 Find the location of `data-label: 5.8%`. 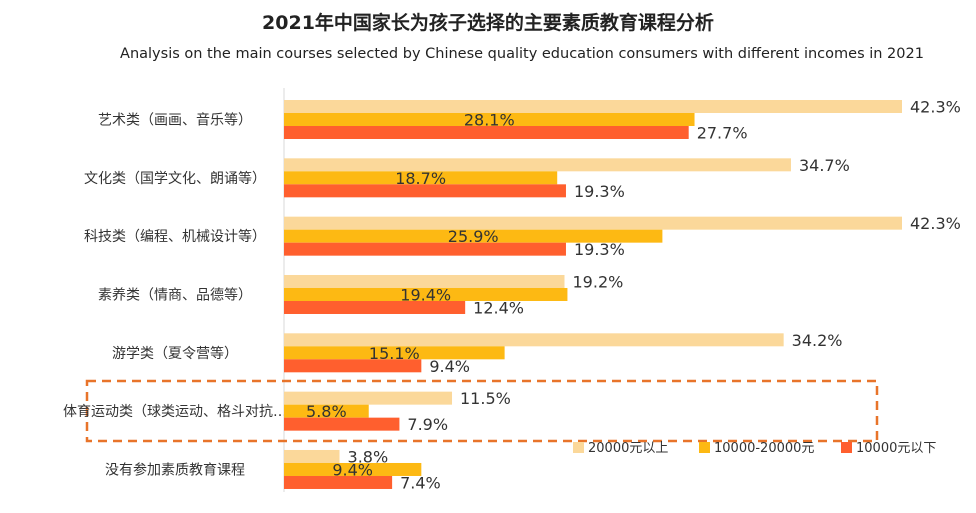

data-label: 5.8% is located at coordinates (326, 411).